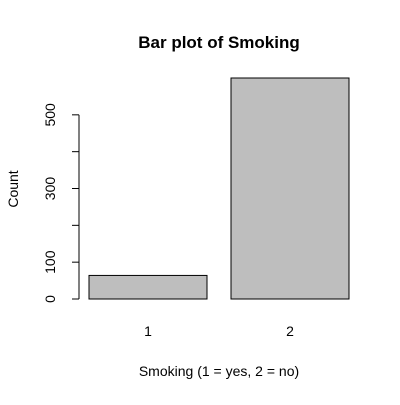  I want to click on y-tick-label: 0, so click(50, 299).